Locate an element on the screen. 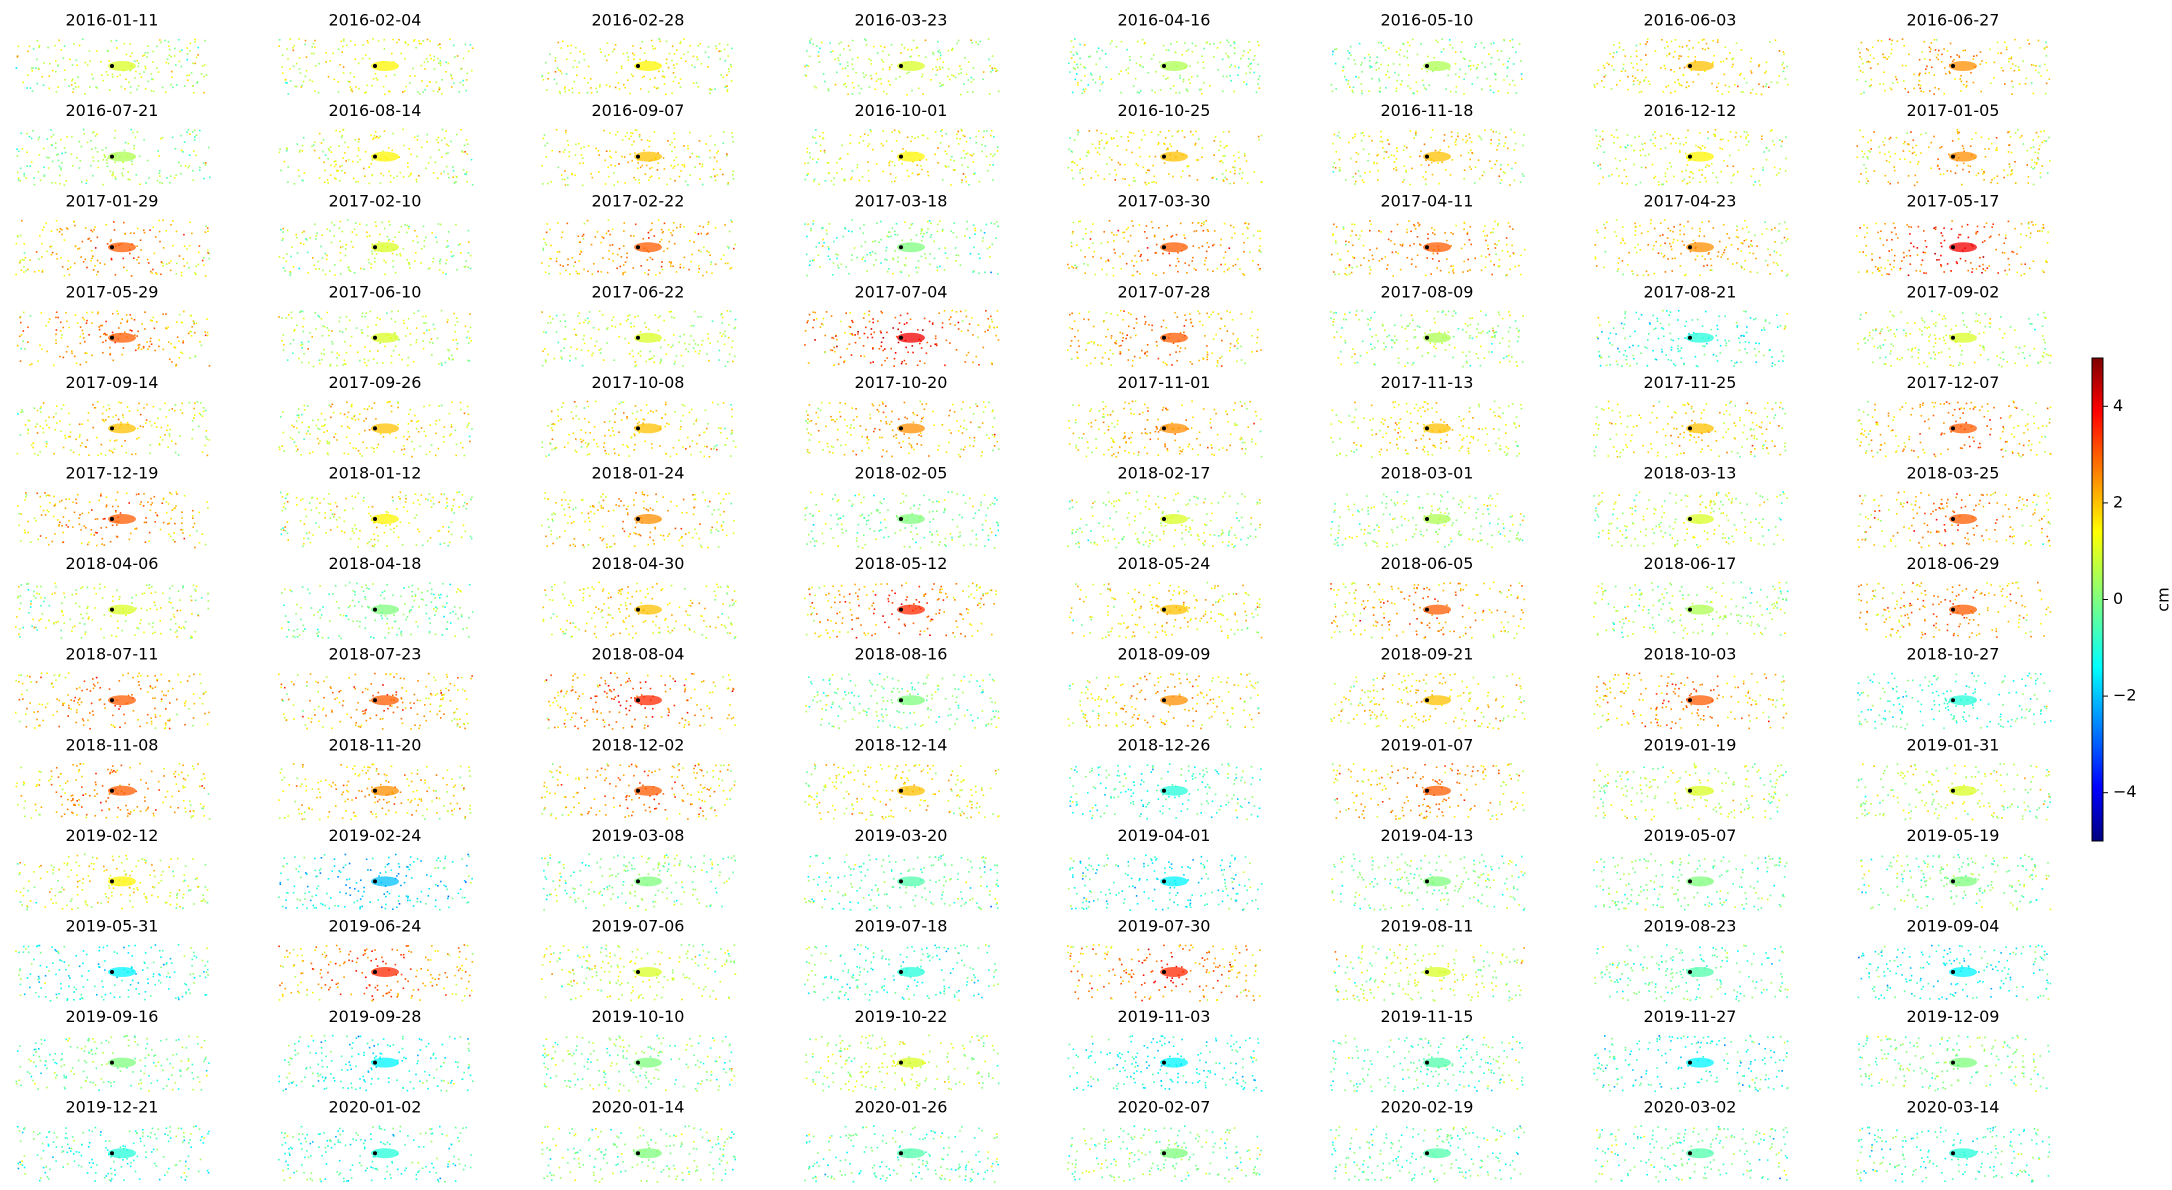 The image size is (2172, 1190). center-displacement is located at coordinates (1174, 66).